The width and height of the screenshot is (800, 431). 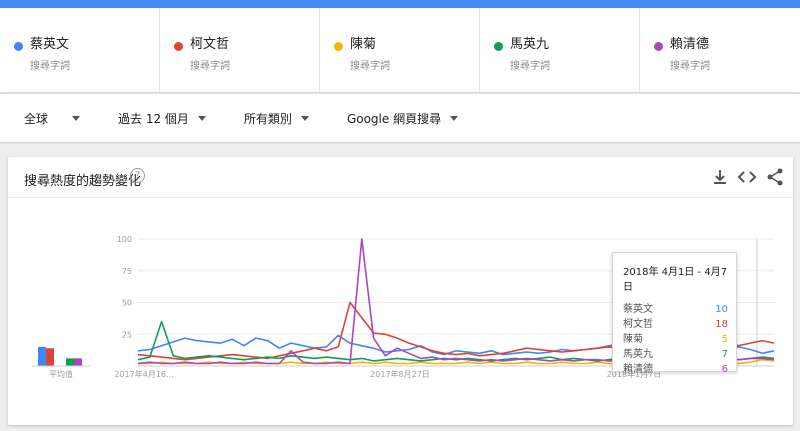 What do you see at coordinates (690, 44) in the screenshot?
I see `term-name: 賴清德` at bounding box center [690, 44].